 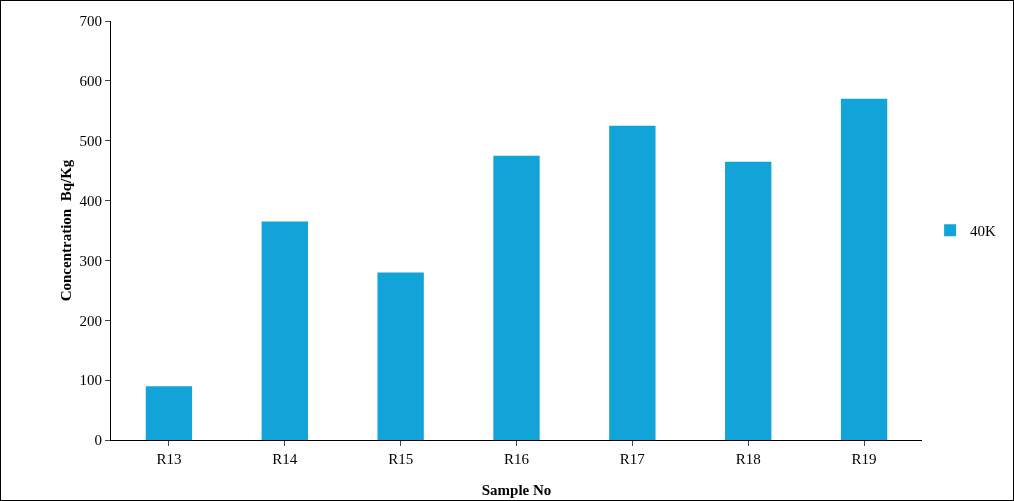 I want to click on x-tick-label: R15, so click(x=401, y=459).